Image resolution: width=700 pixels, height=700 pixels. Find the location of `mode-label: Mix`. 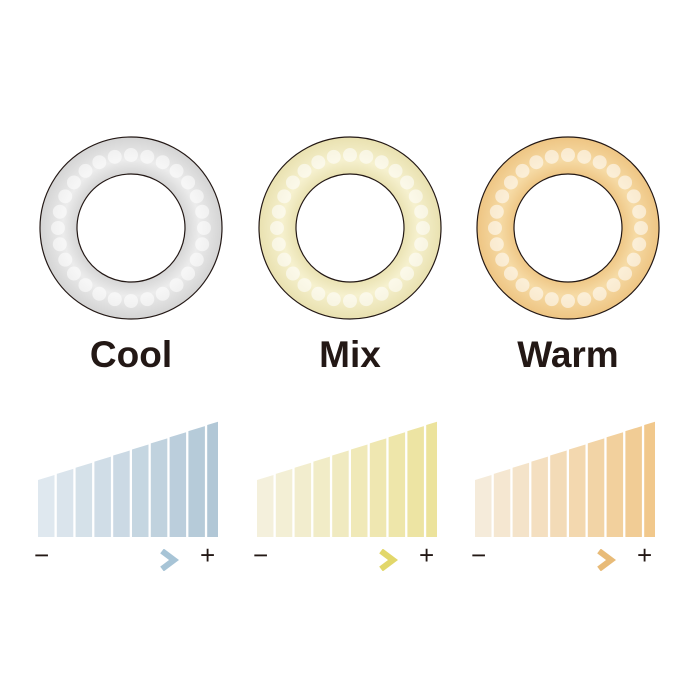

mode-label: Mix is located at coordinates (350, 354).